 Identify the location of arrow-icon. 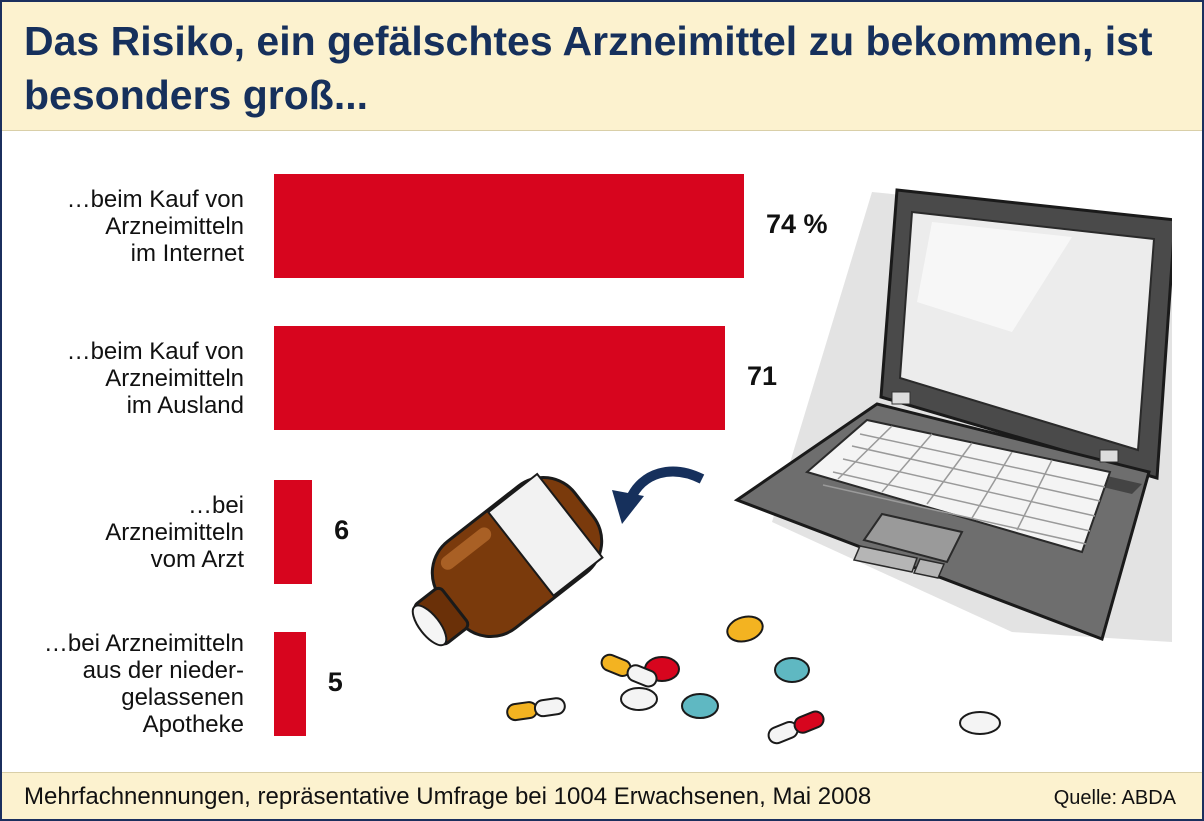
(665, 484).